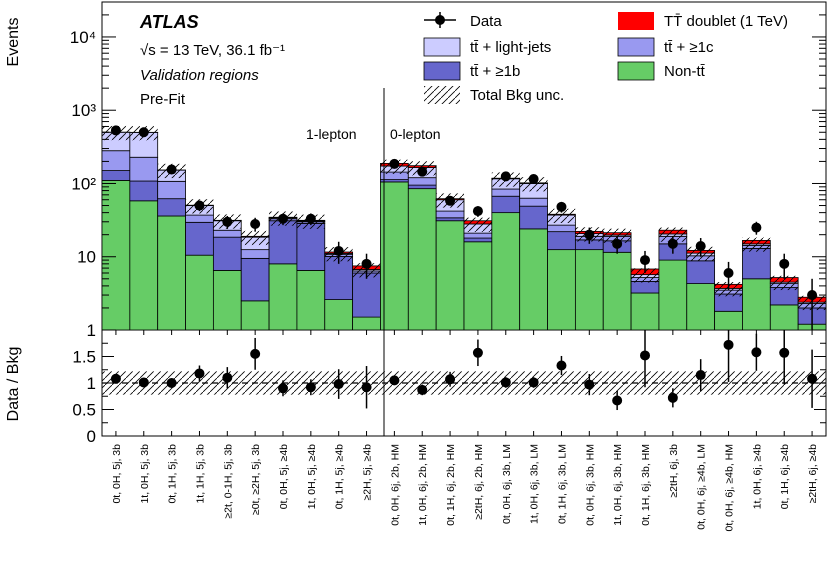 The width and height of the screenshot is (829, 563). Describe the element at coordinates (331, 134) in the screenshot. I see `region-label-left: 1-lepton` at that location.